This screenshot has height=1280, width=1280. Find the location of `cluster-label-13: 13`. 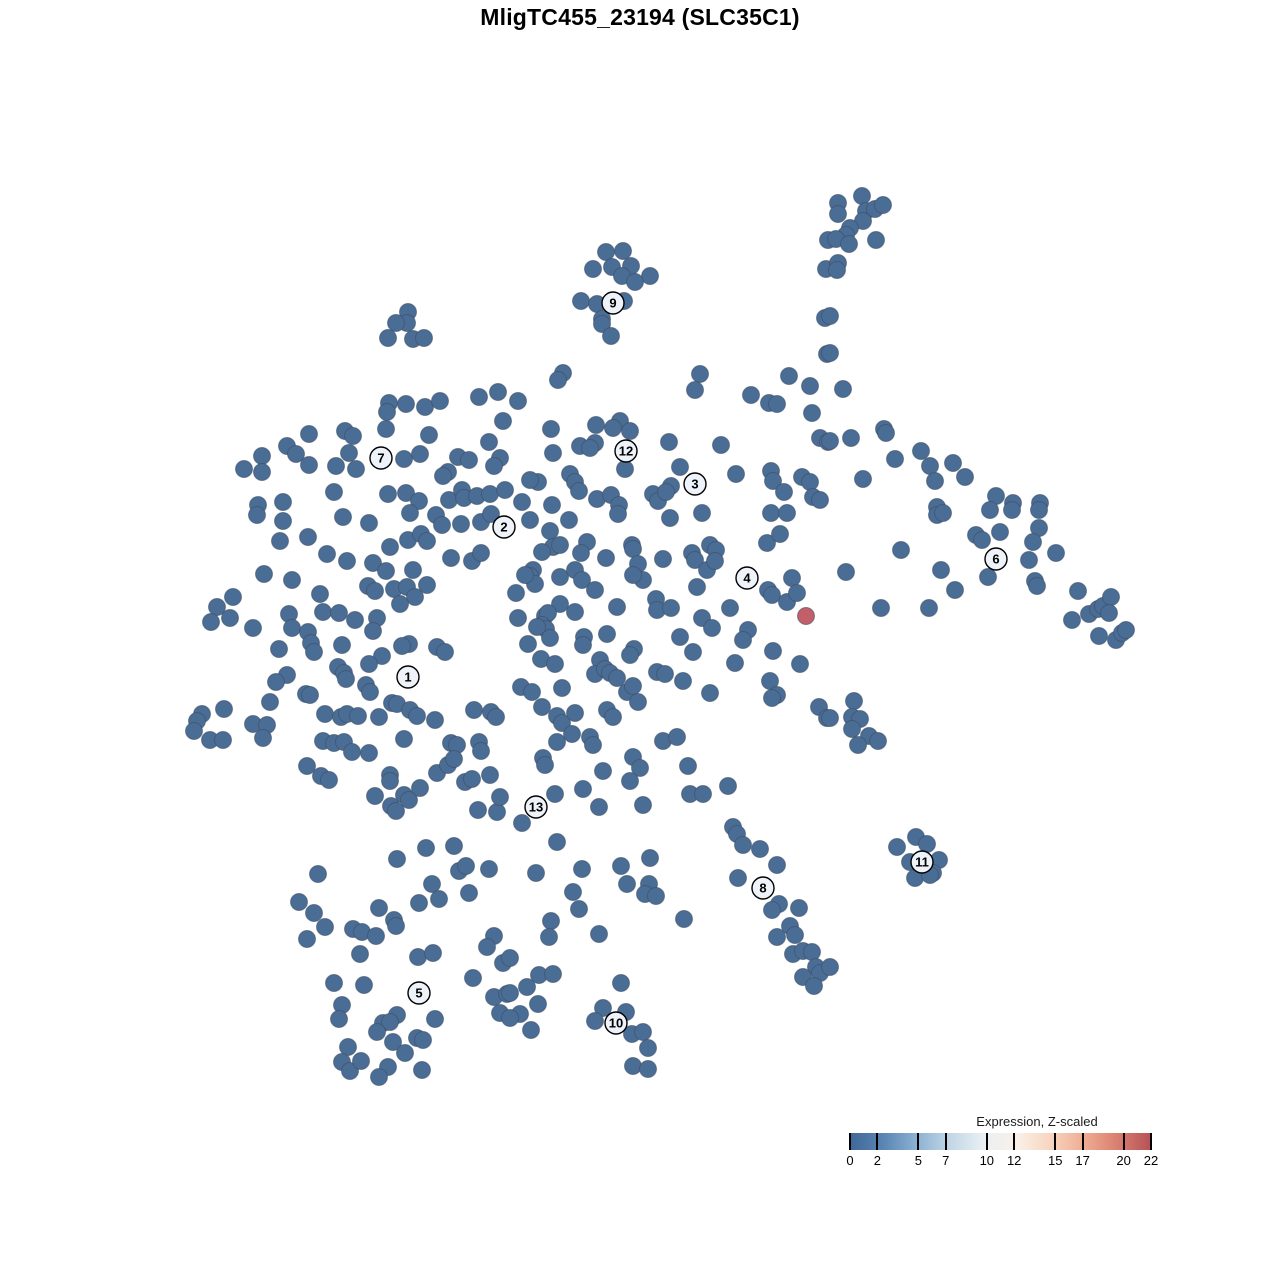

cluster-label-13: 13 is located at coordinates (536, 807).